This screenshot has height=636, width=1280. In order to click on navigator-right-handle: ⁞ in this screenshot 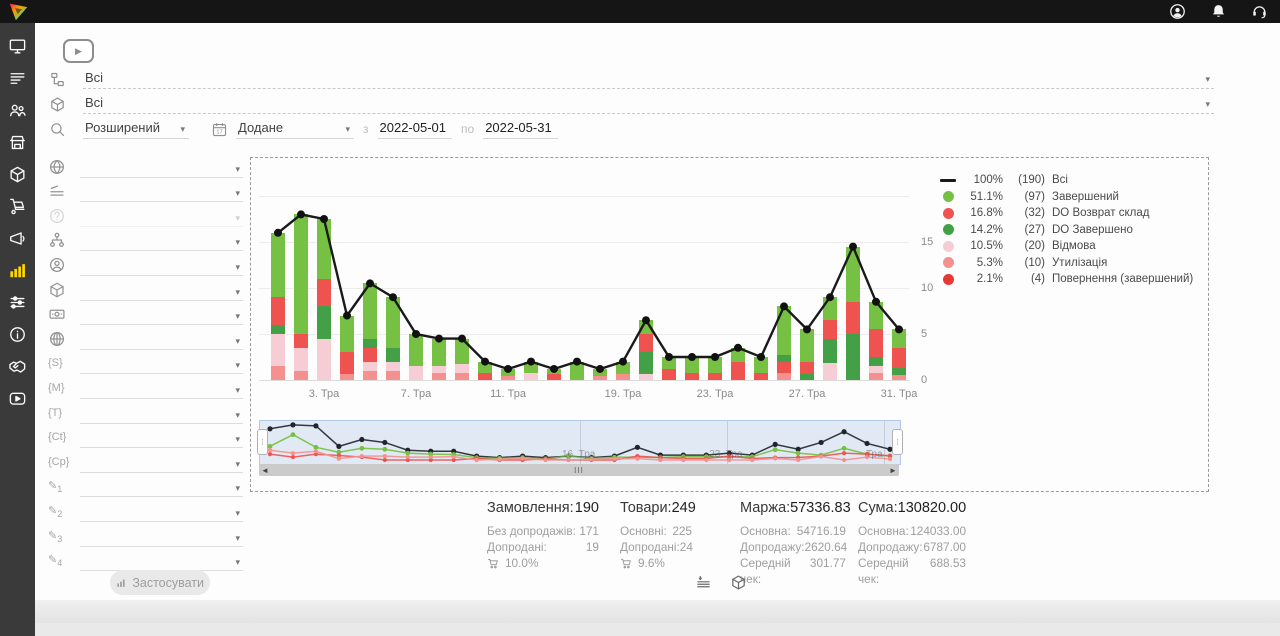, I will do `click(897, 442)`.